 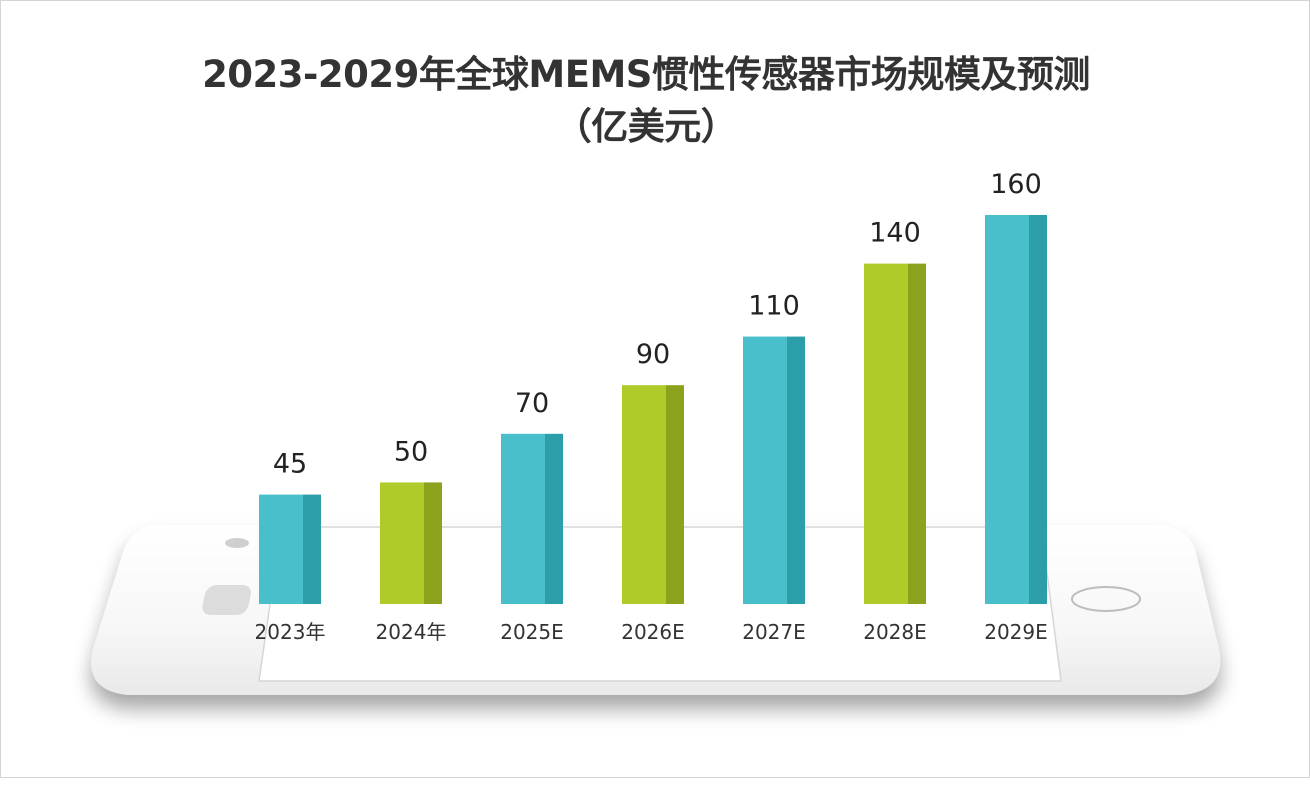 I want to click on bar-2029E, so click(x=1007, y=409).